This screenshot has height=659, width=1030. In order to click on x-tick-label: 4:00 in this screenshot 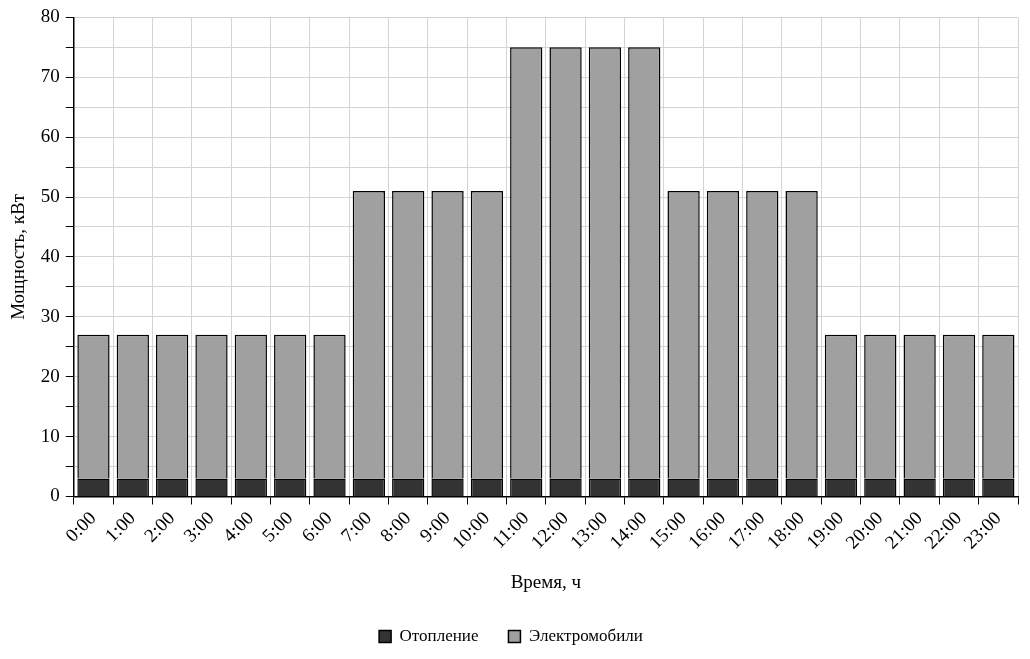, I will do `click(238, 526)`.